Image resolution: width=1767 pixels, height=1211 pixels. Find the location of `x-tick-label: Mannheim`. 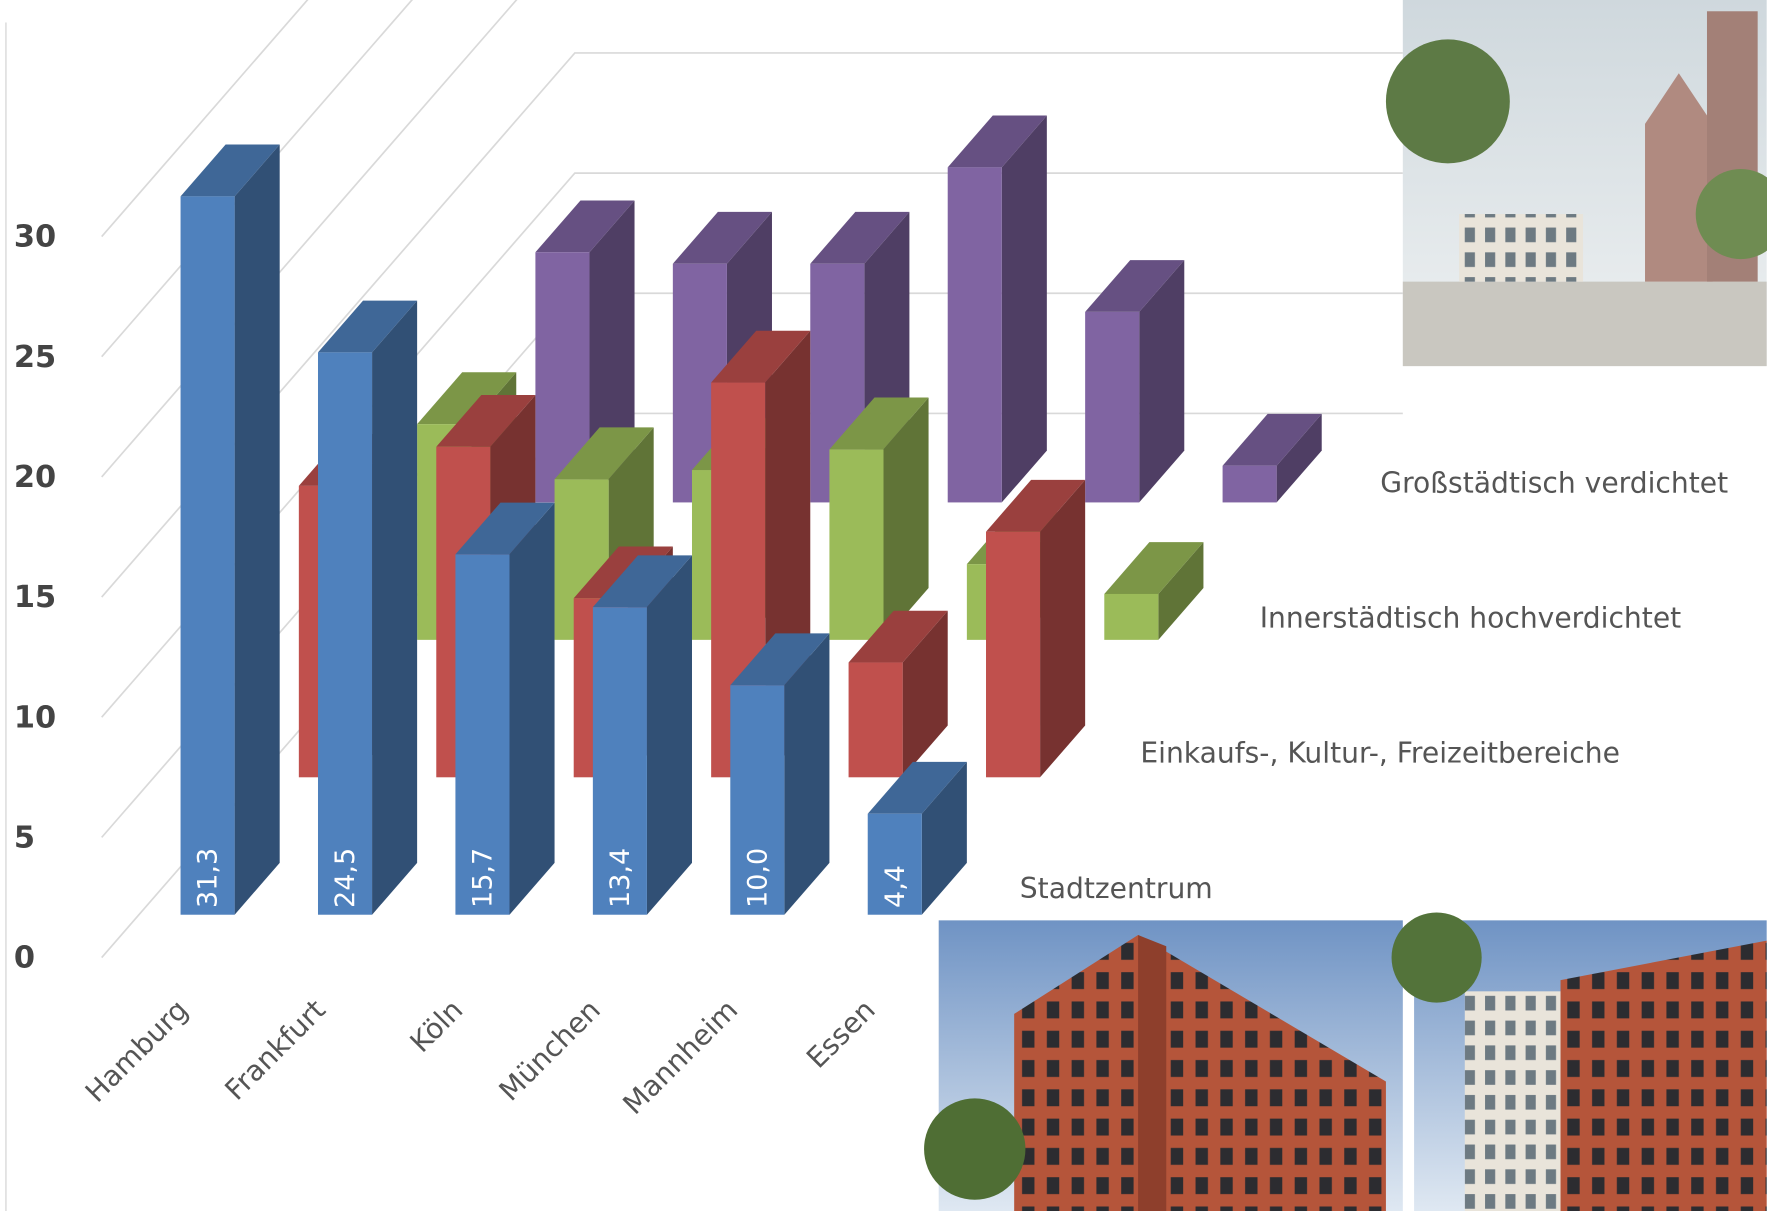

x-tick-label: Mannheim is located at coordinates (681, 1057).